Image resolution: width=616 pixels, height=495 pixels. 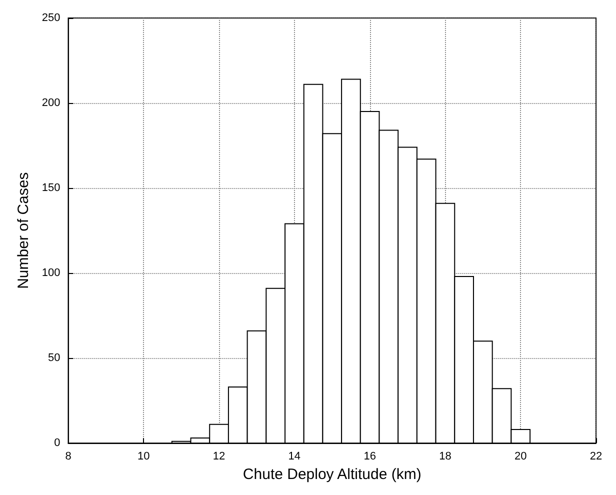 What do you see at coordinates (51, 188) in the screenshot?
I see `y-tick-label: 150` at bounding box center [51, 188].